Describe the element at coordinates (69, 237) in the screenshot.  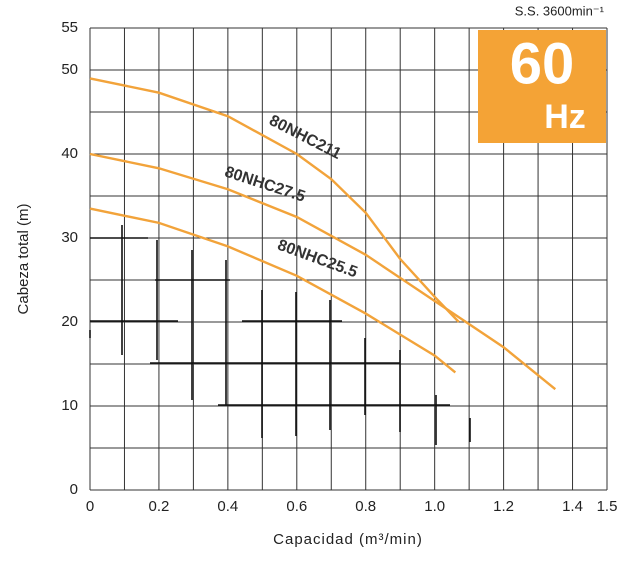
I see `y-tick-label: 30` at that location.